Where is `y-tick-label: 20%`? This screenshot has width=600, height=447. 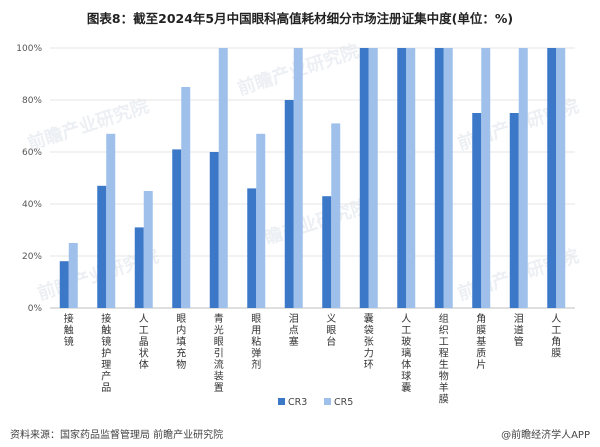
y-tick-label: 20% is located at coordinates (32, 257).